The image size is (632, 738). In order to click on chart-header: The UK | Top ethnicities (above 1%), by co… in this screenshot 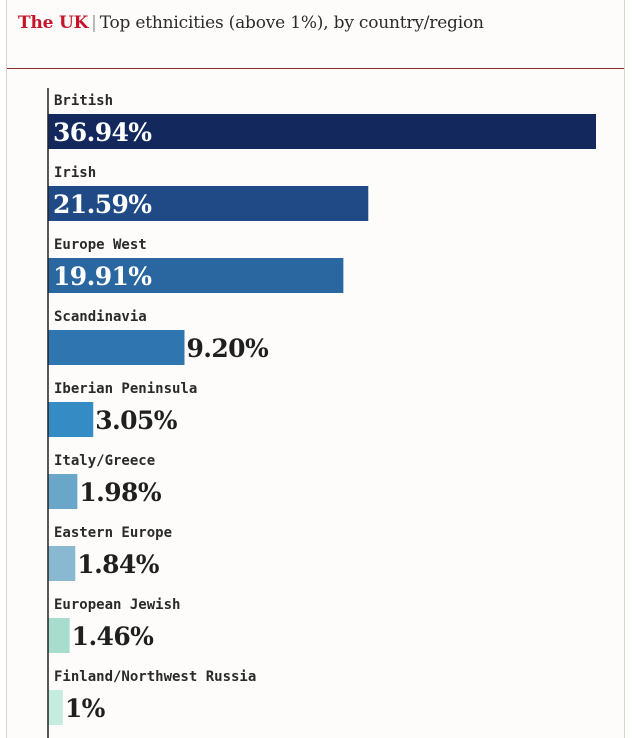, I will do `click(315, 34)`.